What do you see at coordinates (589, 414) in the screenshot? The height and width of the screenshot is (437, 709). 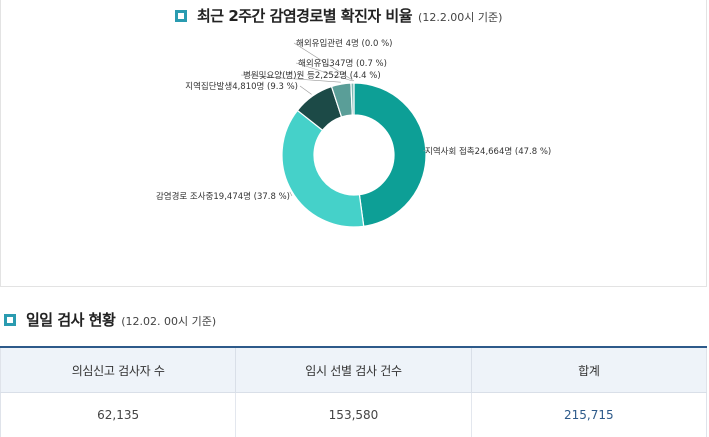 I see `value-total: 215,715` at bounding box center [589, 414].